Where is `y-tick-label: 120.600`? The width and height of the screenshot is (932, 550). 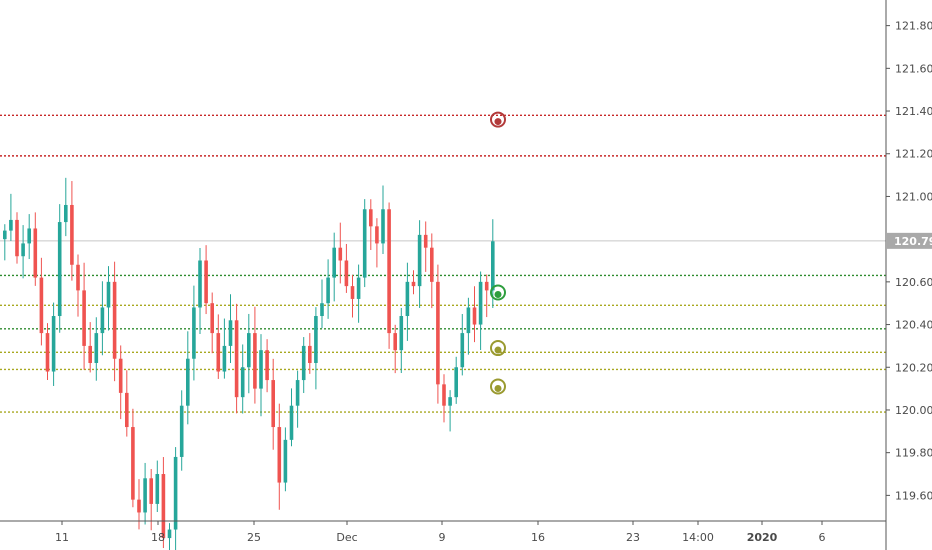
y-tick-label: 120.600 is located at coordinates (913, 282).